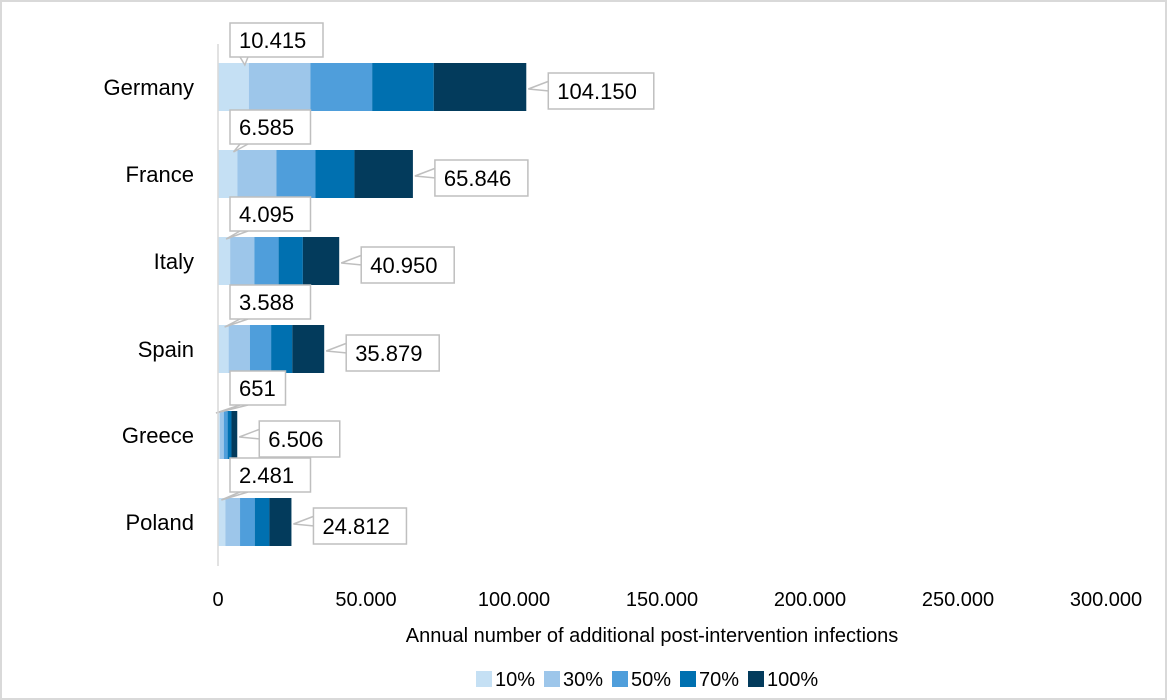  I want to click on x-tick-label: 150.000, so click(662, 600).